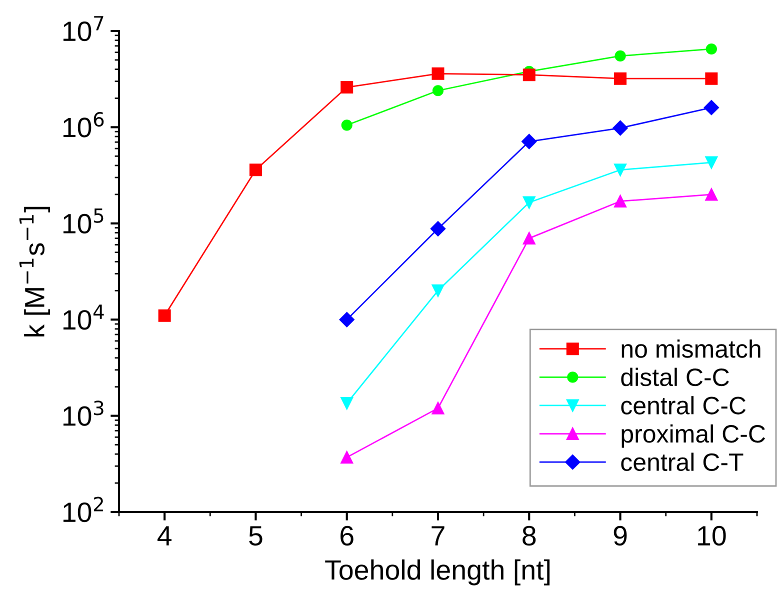 The image size is (778, 597). Describe the element at coordinates (255, 536) in the screenshot. I see `x-tick-label: 5` at that location.